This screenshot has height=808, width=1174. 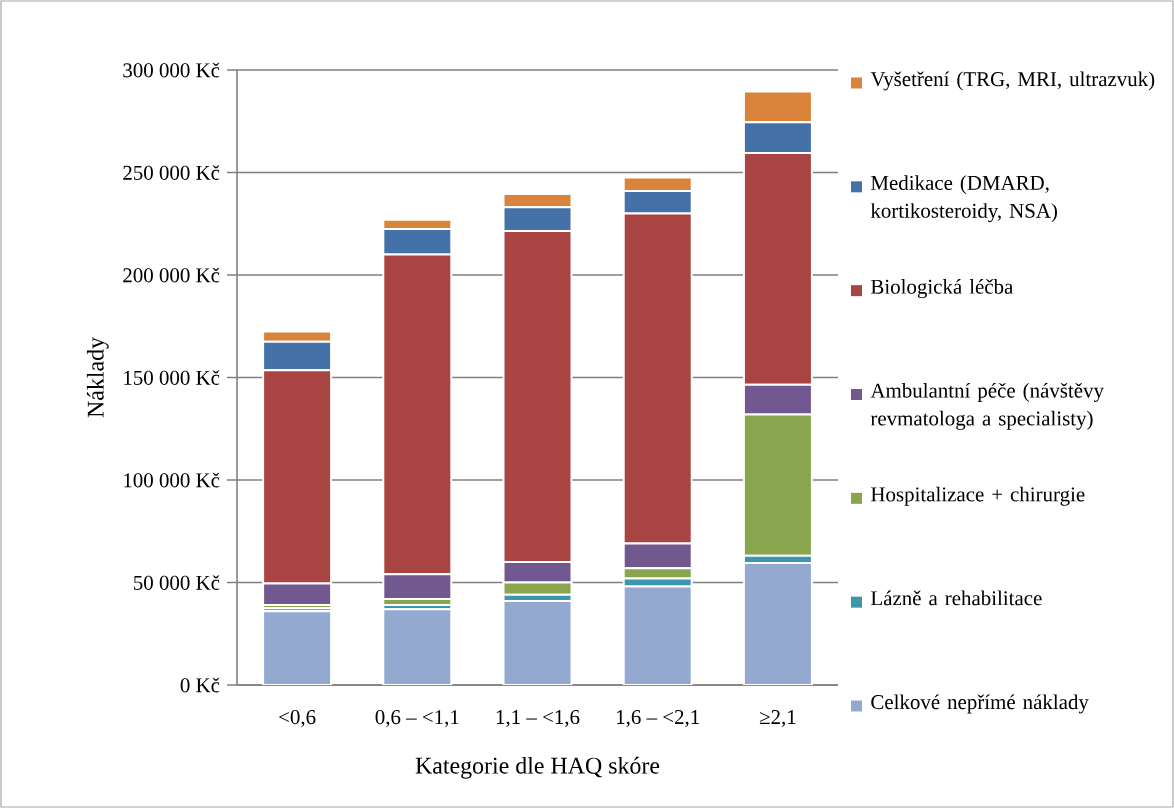 What do you see at coordinates (417, 719) in the screenshot?
I see `x-tick-label: 0,6 – <1,1` at bounding box center [417, 719].